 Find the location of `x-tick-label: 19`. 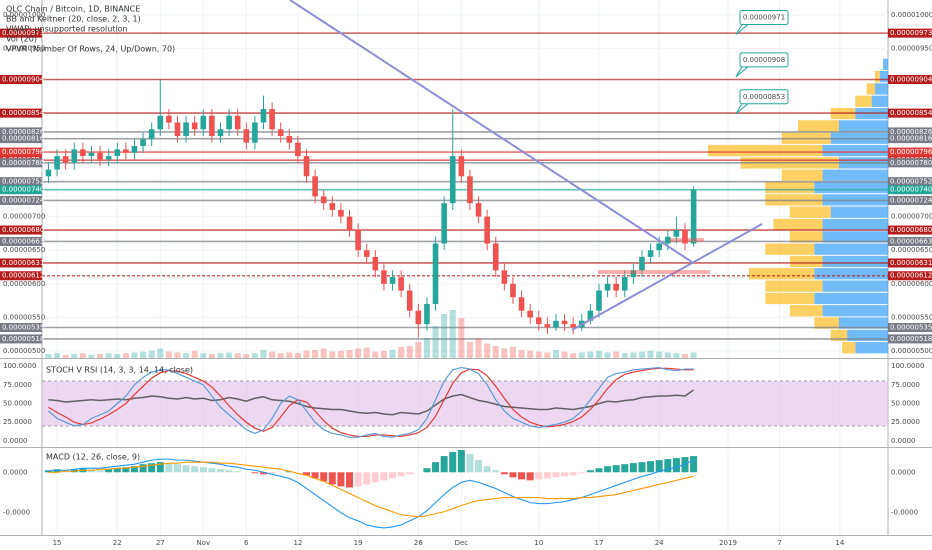

x-tick-label: 19 is located at coordinates (358, 543).